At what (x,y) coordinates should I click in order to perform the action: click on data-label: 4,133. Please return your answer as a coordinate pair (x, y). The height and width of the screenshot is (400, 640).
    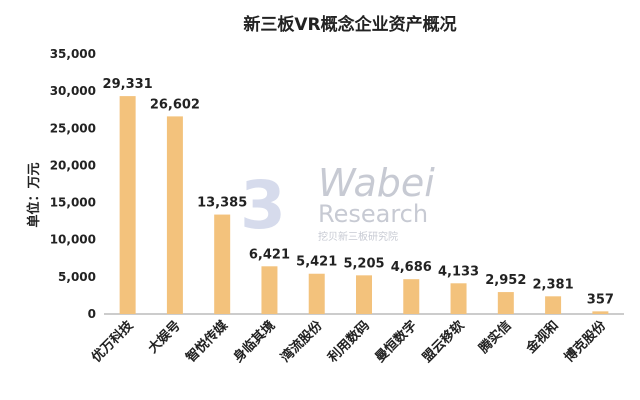
    Looking at the image, I should click on (458, 271).